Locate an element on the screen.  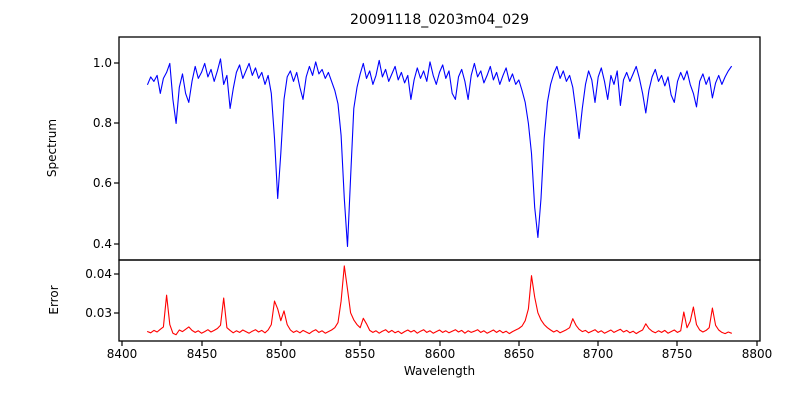
xtick-label: 8700 is located at coordinates (598, 354).